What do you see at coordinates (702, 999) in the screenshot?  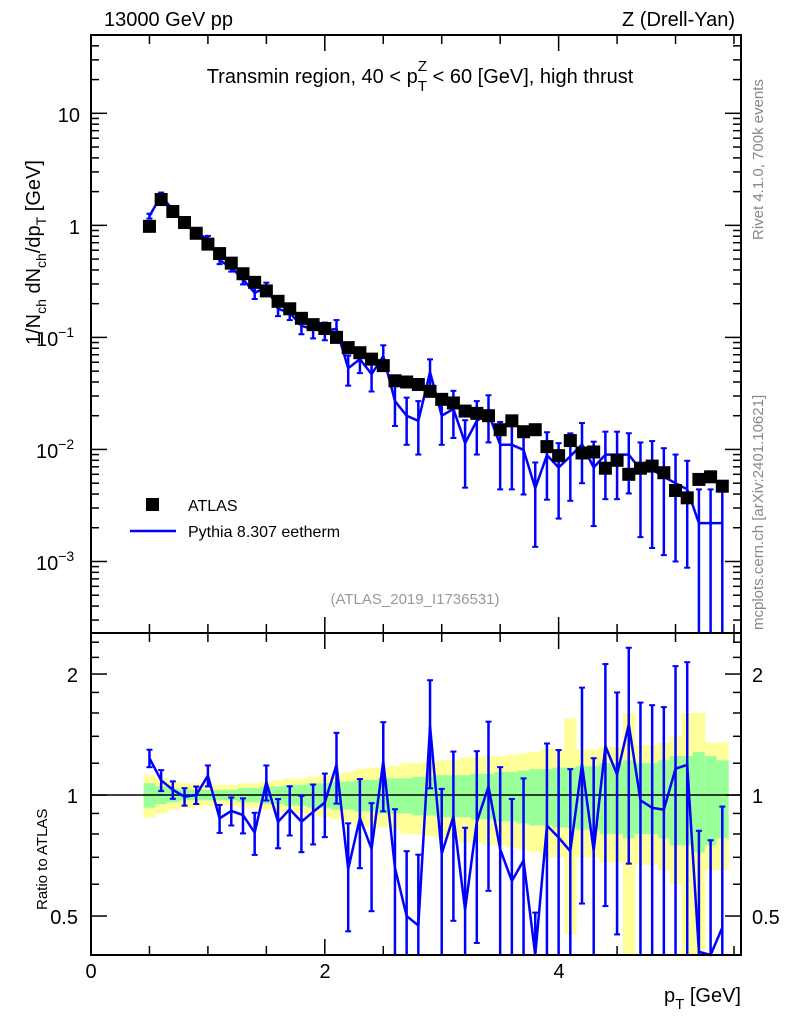 I see `x-axis-label: pT [GeV]` at bounding box center [702, 999].